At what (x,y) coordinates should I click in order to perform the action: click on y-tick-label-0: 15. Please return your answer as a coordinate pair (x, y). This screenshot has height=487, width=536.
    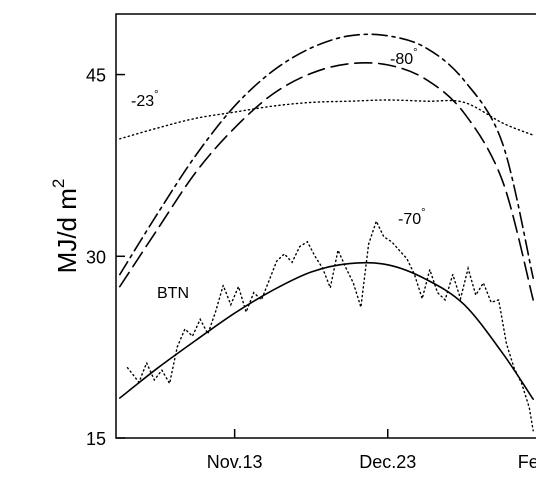
    Looking at the image, I should click on (96, 439).